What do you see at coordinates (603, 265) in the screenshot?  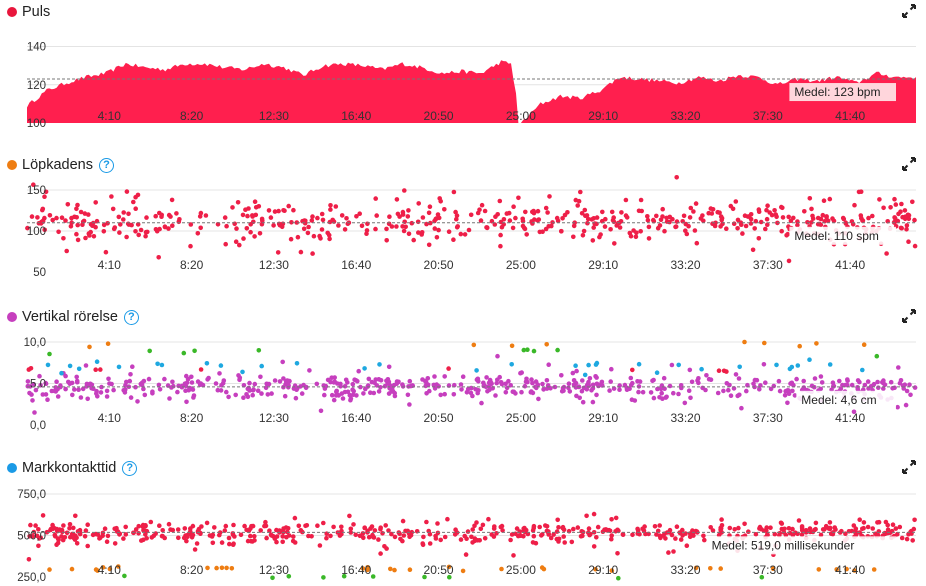 I see `x-tick-label: 29:10` at bounding box center [603, 265].